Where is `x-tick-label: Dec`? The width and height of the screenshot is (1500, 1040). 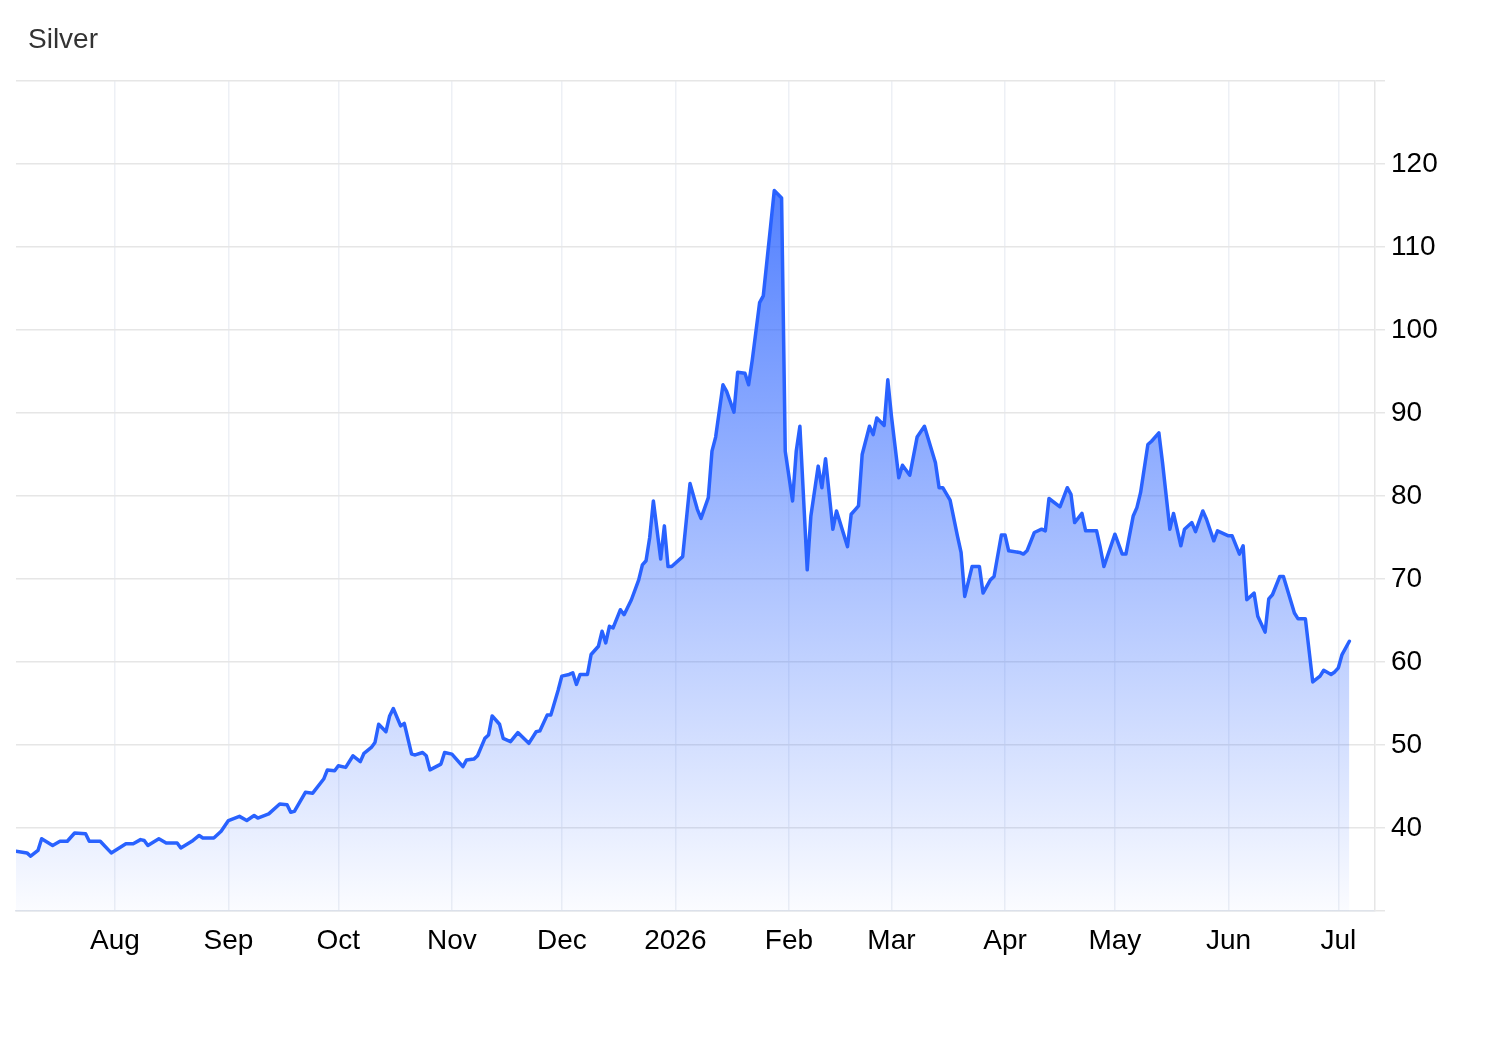
x-tick-label: Dec is located at coordinates (561, 939).